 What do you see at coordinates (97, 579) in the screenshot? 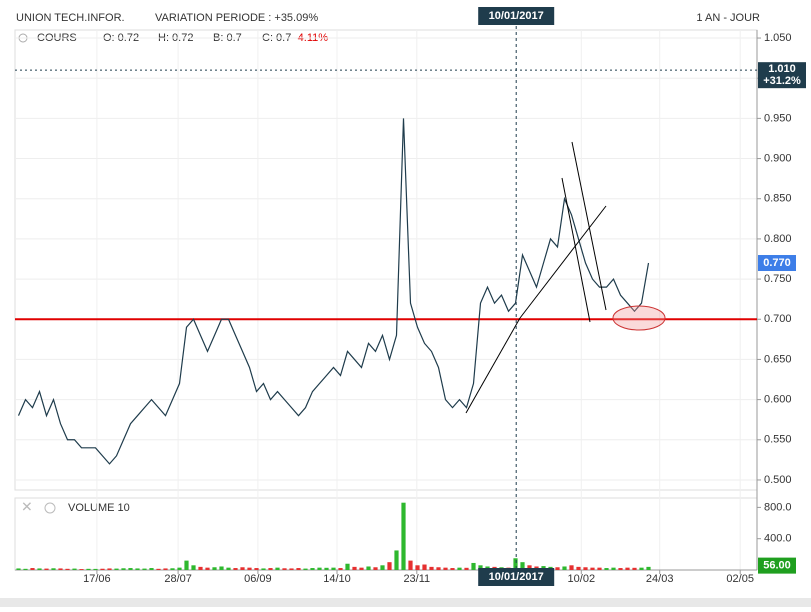
I see `x-tick-label: 17/06` at bounding box center [97, 579].